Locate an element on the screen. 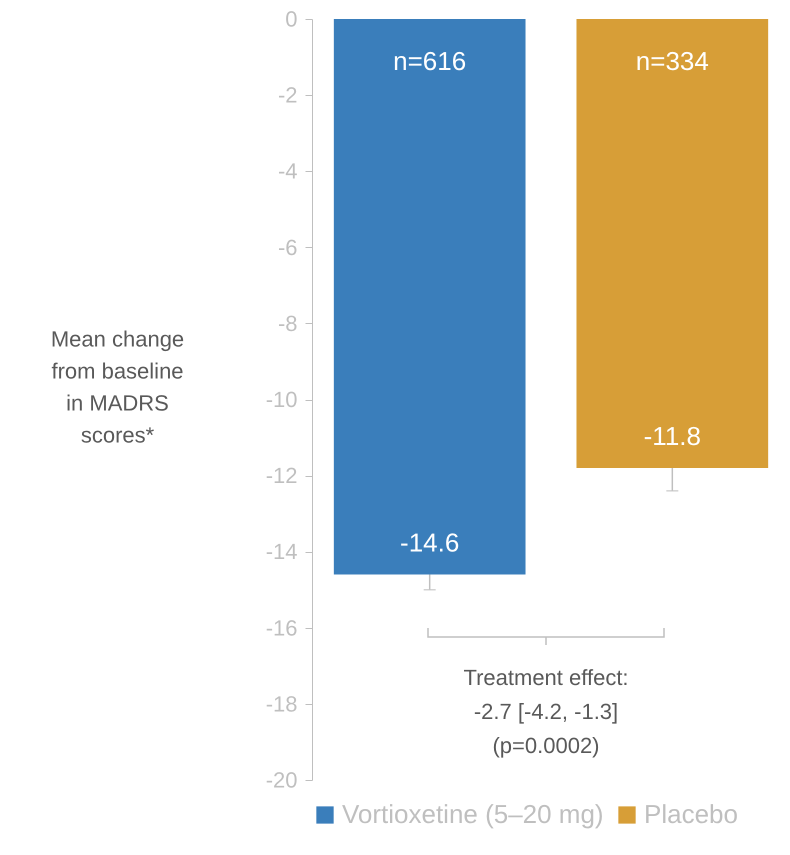 The width and height of the screenshot is (790, 855). y-axis-title: Mean change from baseline in MADRS scores* is located at coordinates (117, 387).